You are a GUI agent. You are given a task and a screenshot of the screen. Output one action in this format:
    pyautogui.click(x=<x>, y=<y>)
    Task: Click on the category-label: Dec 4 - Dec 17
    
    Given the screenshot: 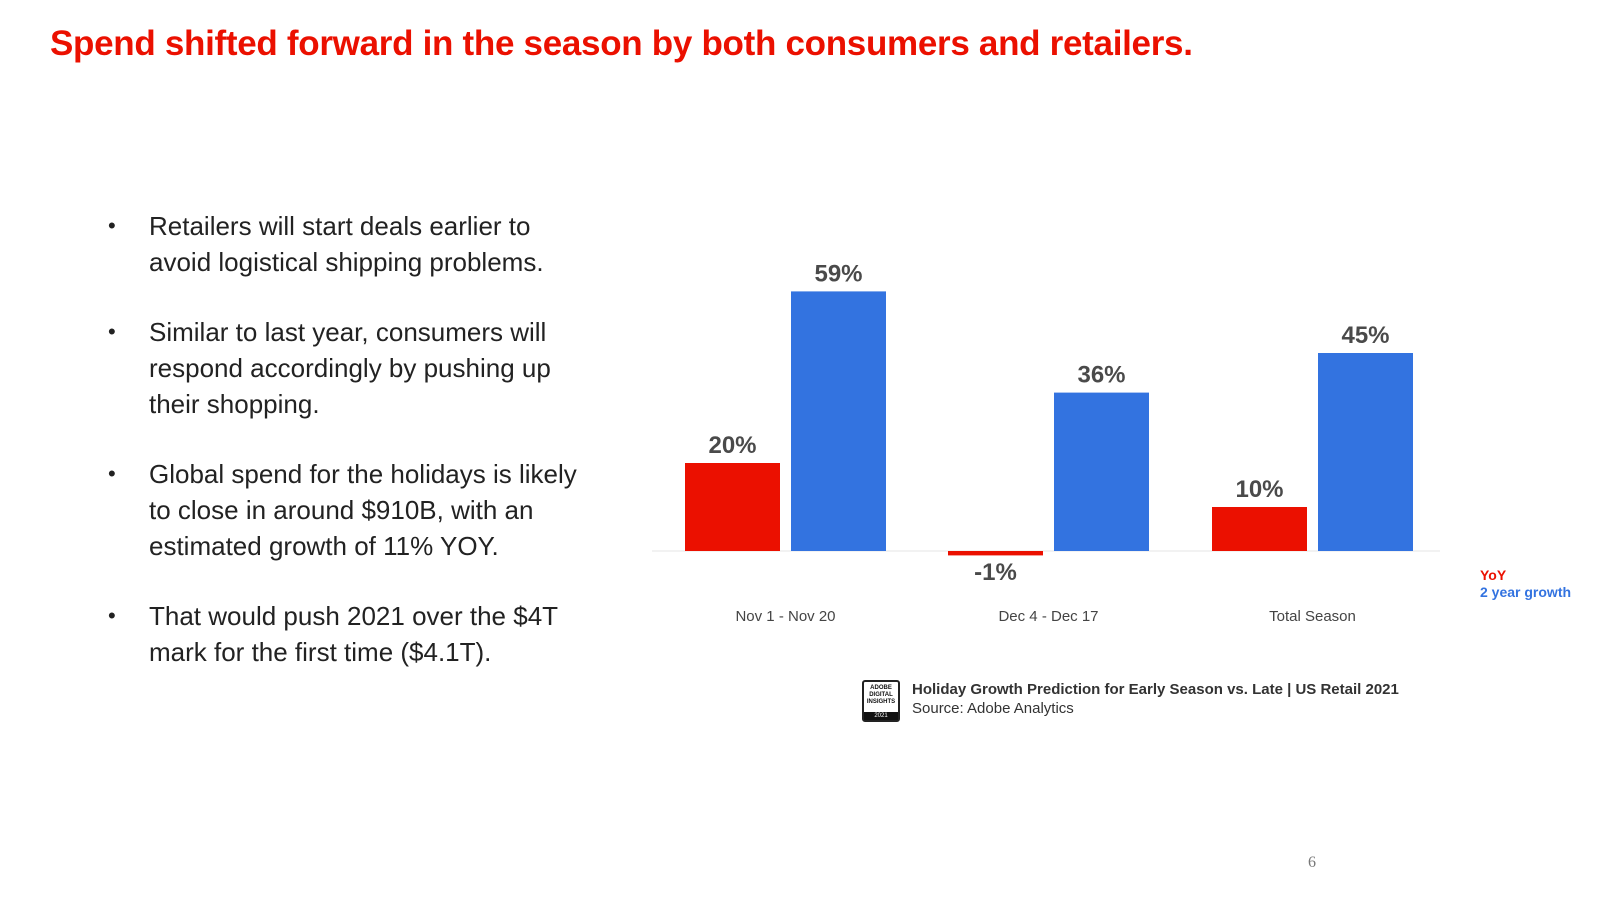 What is the action you would take?
    pyautogui.click(x=1048, y=616)
    